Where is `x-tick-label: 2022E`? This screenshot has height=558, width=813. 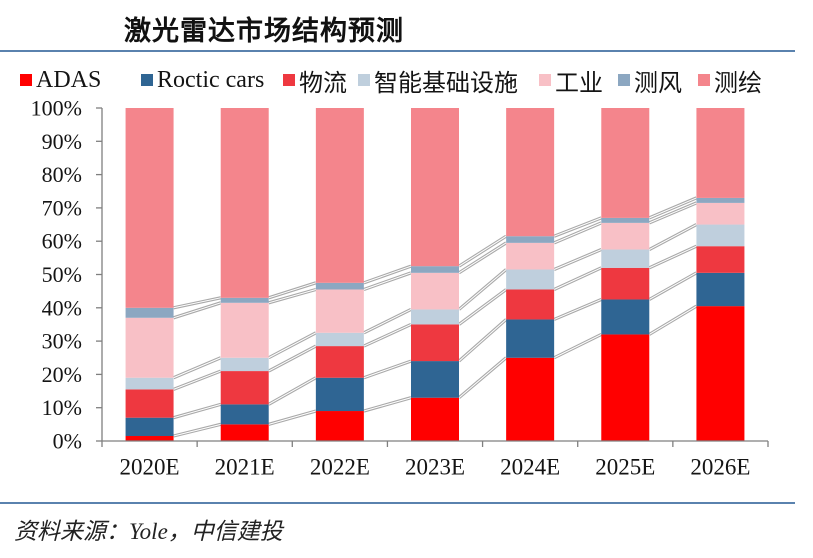 x-tick-label: 2022E is located at coordinates (340, 467).